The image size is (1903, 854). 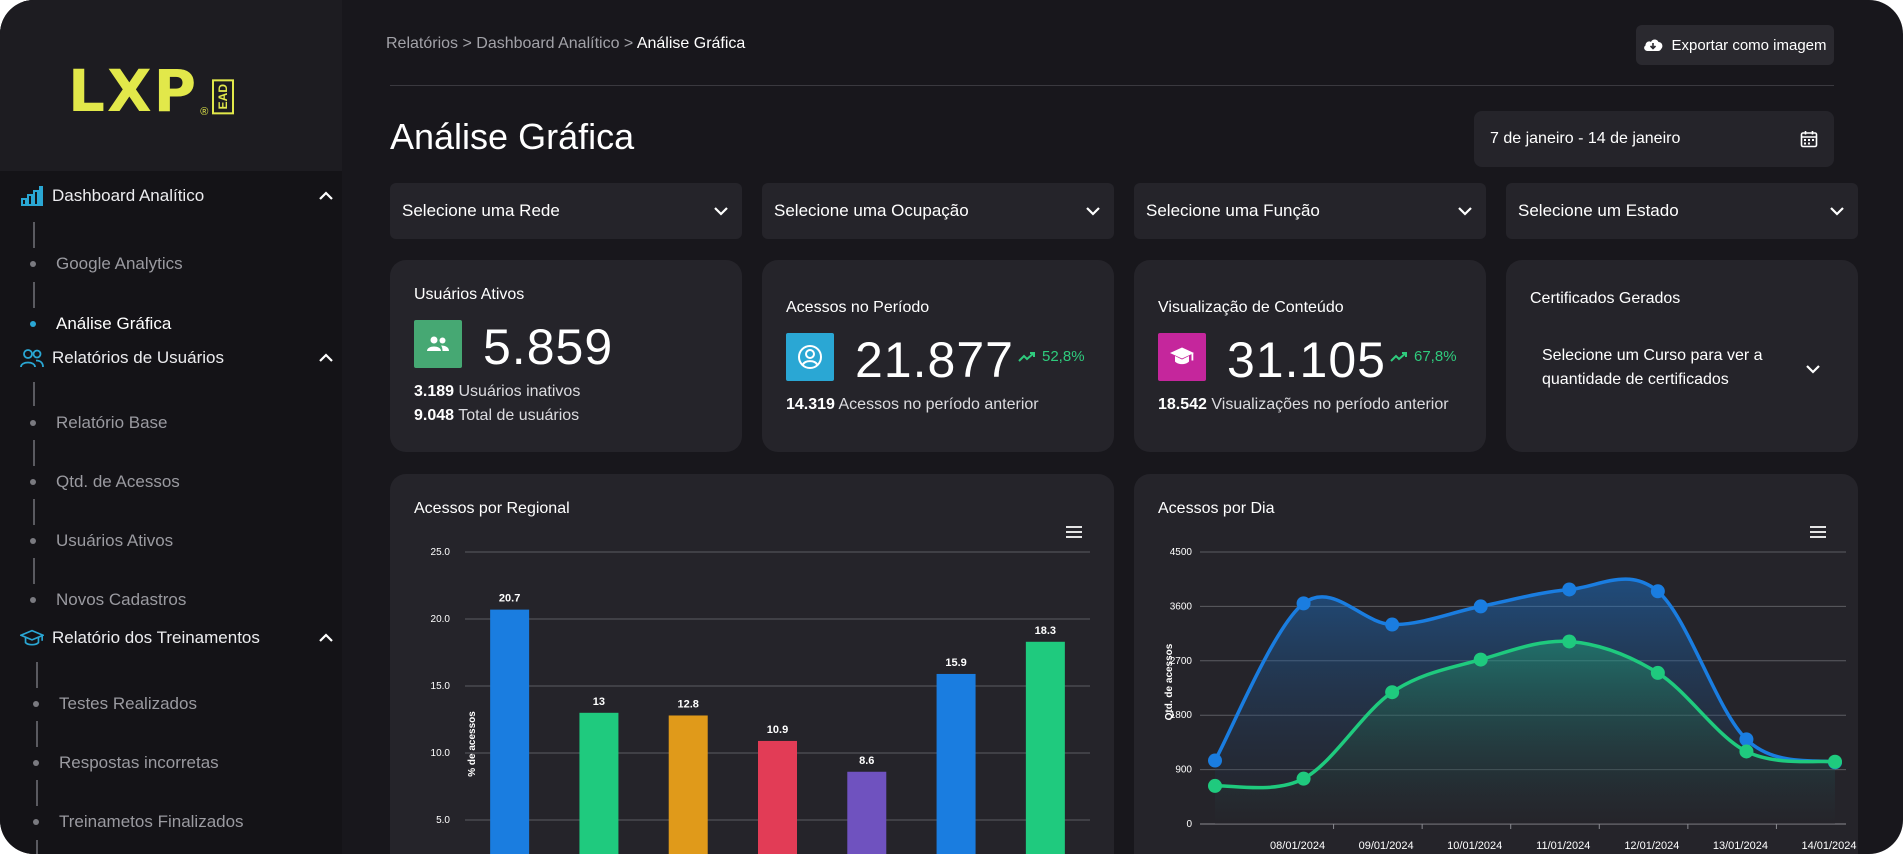 What do you see at coordinates (1251, 307) in the screenshot?
I see `kpi-title: Visualização de Conteúdo` at bounding box center [1251, 307].